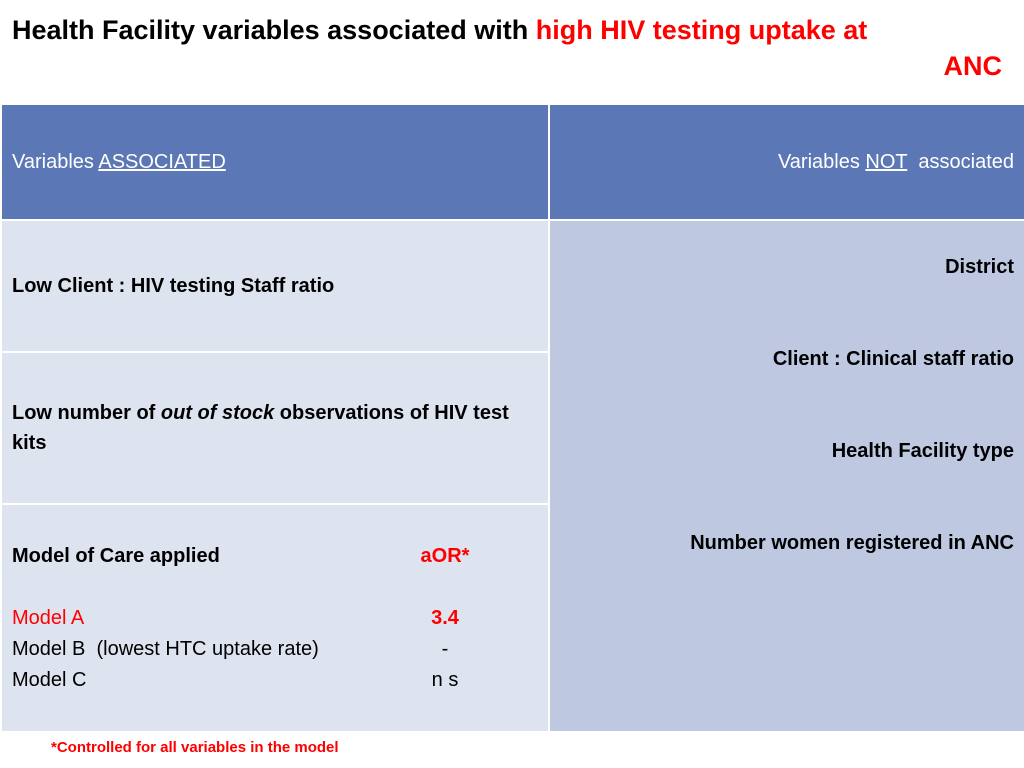 The image size is (1024, 768). I want to click on model-item: Model C n s, so click(251, 680).